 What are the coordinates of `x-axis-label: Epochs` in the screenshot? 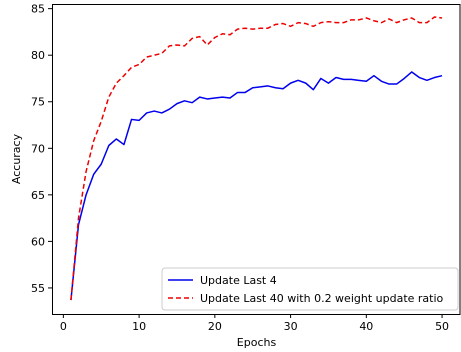 It's located at (257, 342).